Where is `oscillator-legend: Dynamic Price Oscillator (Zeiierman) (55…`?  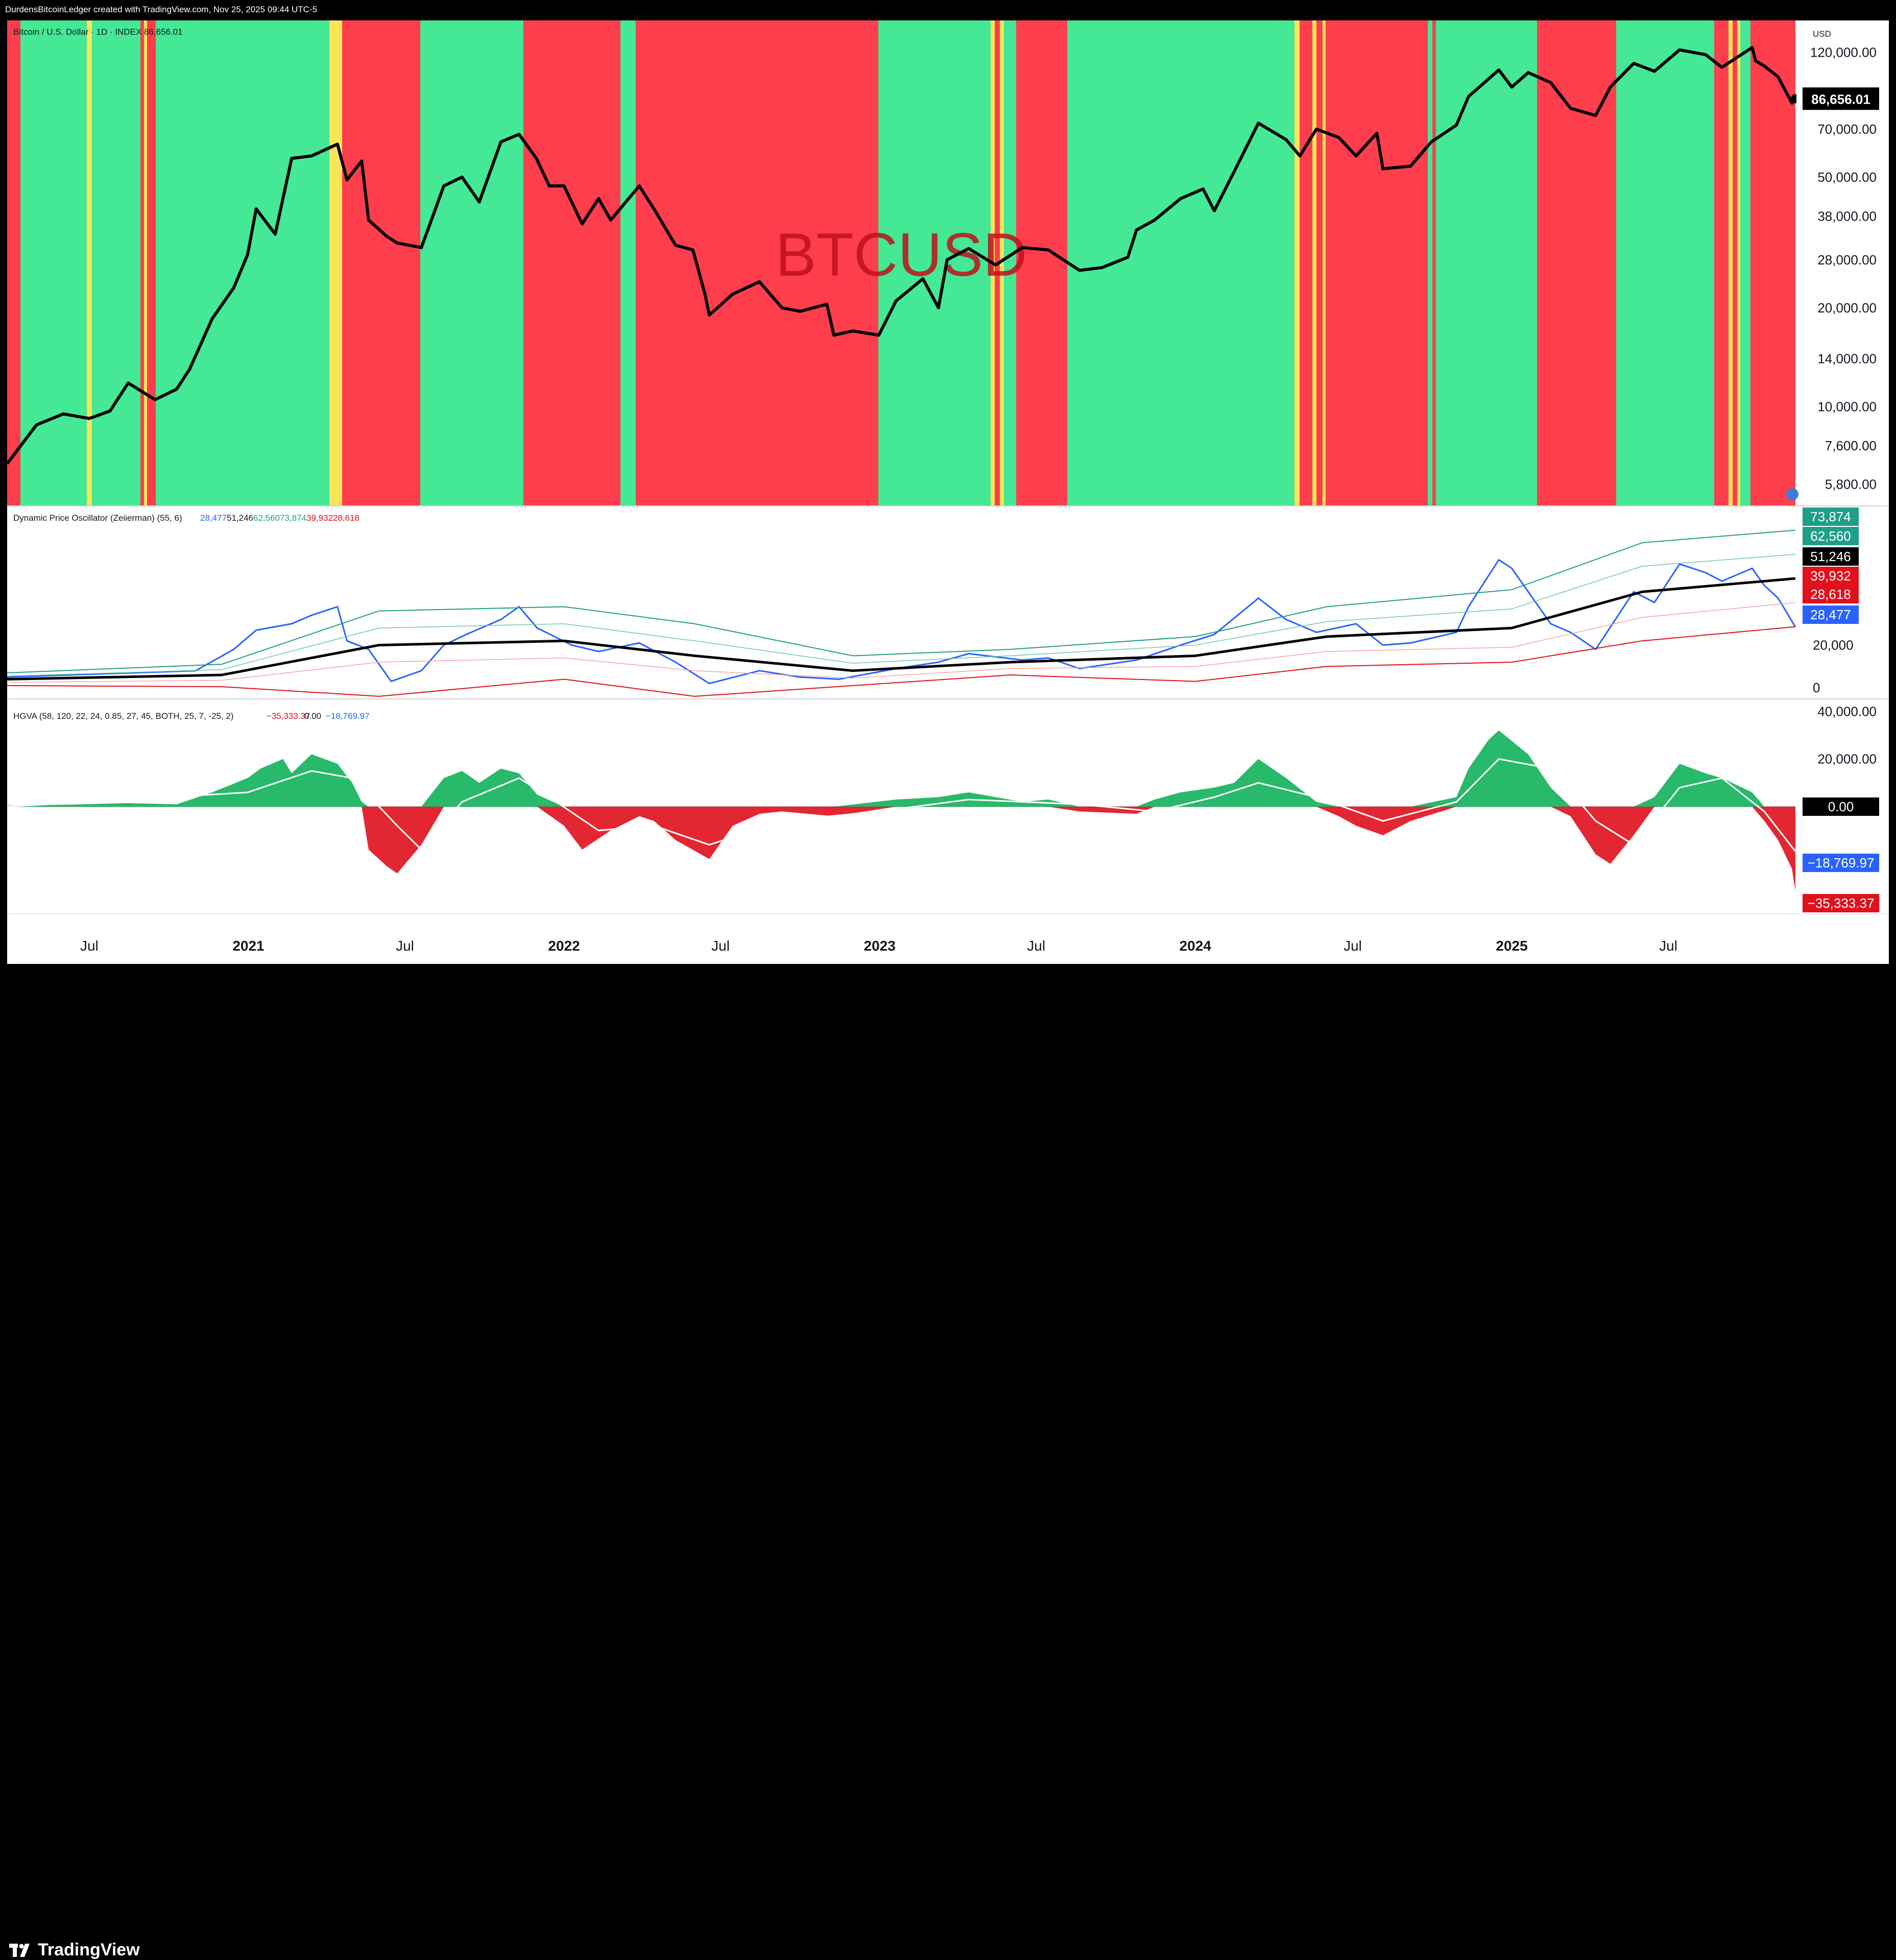
oscillator-legend: Dynamic Price Oscillator (Zeiierman) (55… is located at coordinates (97, 518).